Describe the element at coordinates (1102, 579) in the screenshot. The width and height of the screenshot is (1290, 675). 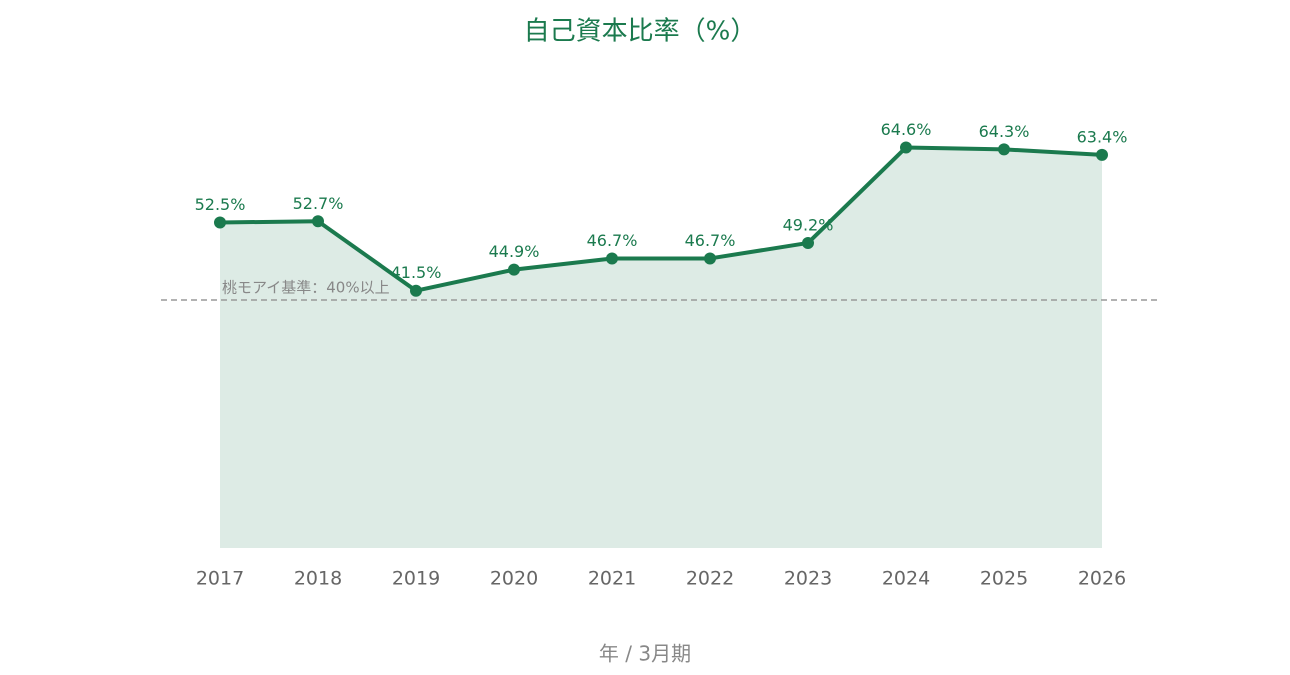
I see `x-tick-label: 2026` at that location.